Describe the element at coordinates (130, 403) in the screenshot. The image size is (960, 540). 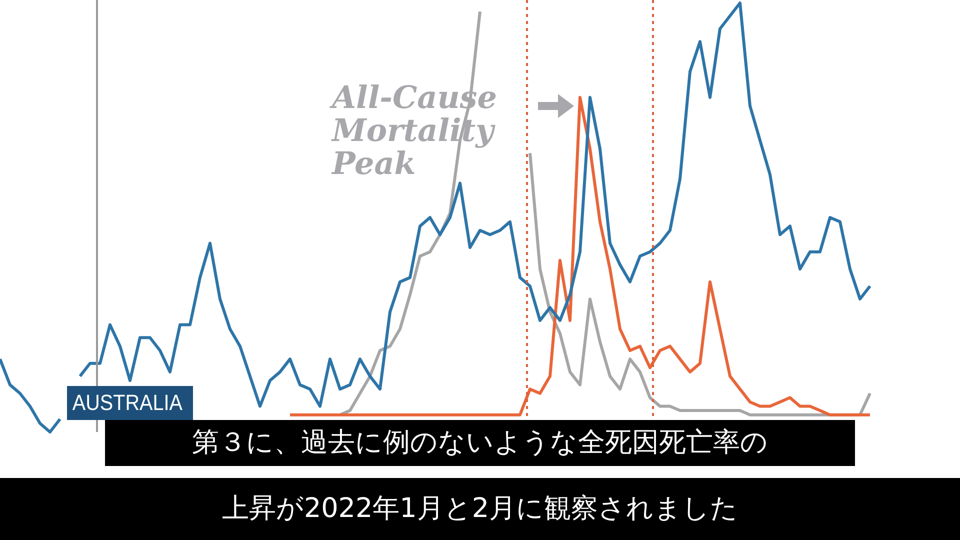
I see `title-panel: AUSTRALIA` at that location.